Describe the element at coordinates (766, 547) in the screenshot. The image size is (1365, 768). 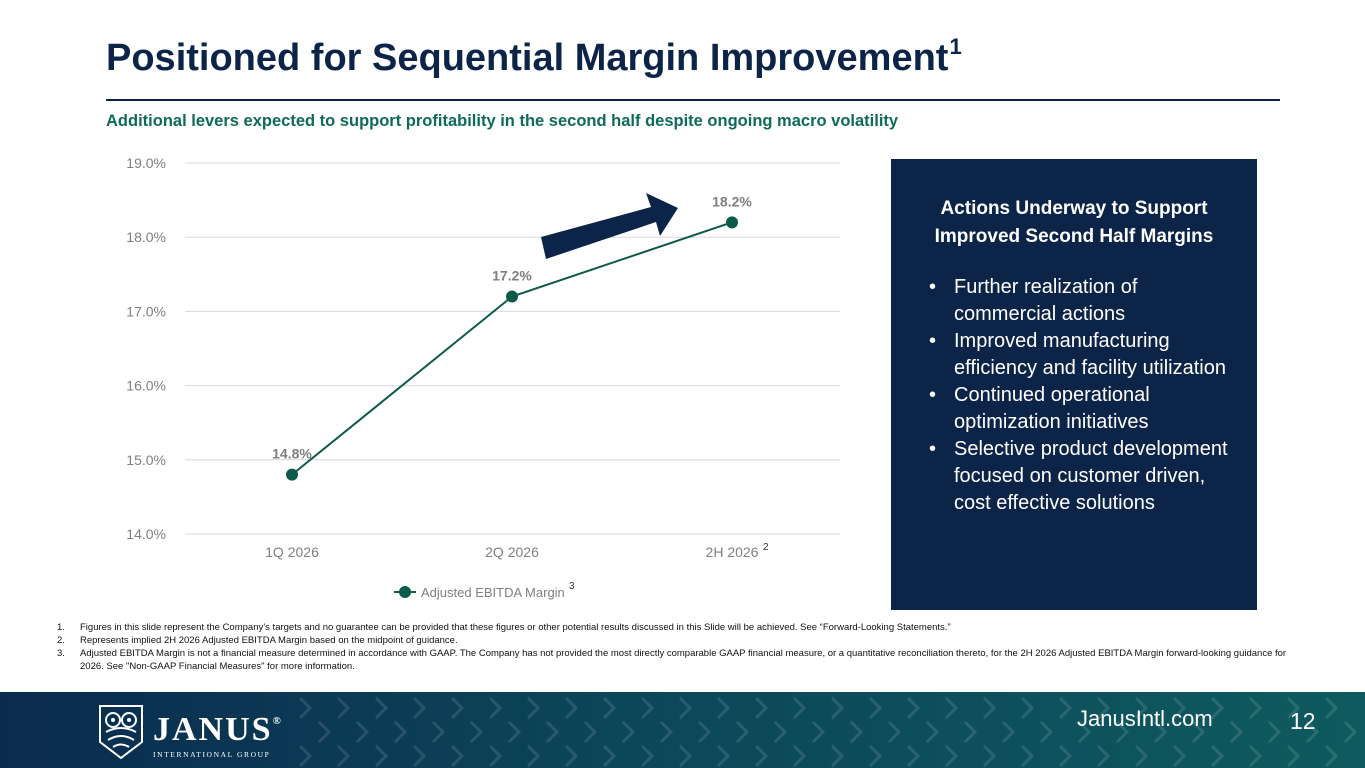
I see `x-tick-footnote-marker: 2` at that location.